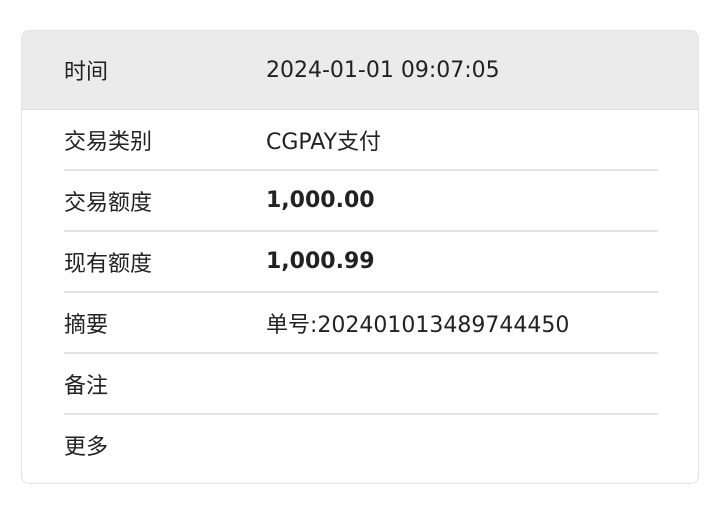 This screenshot has height=507, width=720. I want to click on remark-label: 备注, so click(86, 386).